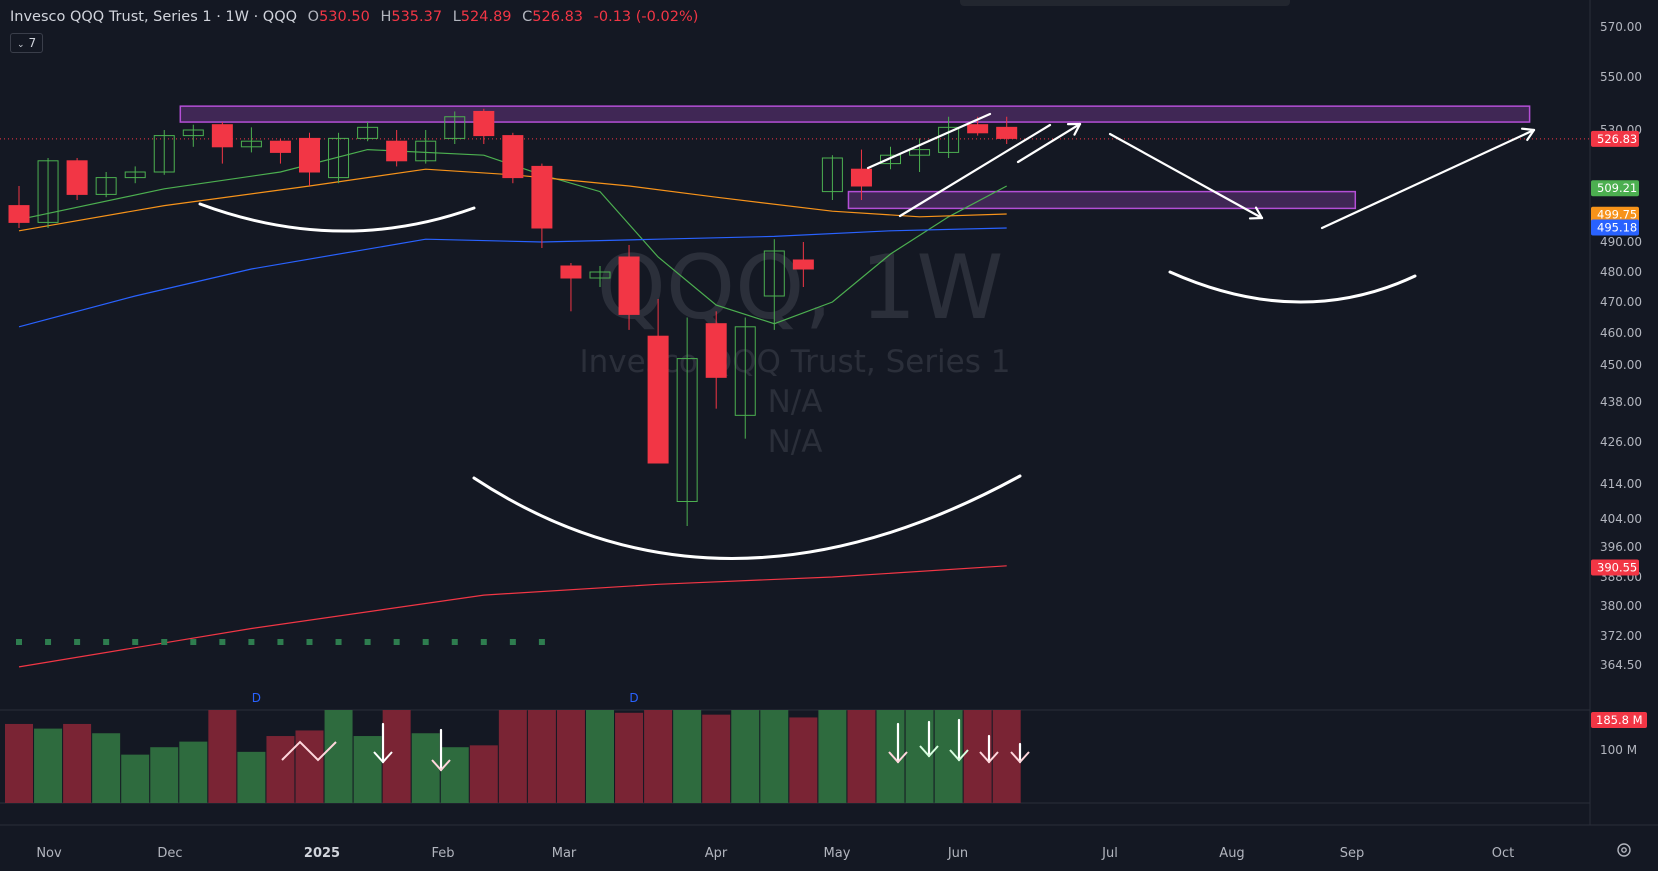 The width and height of the screenshot is (1658, 871). Describe the element at coordinates (1621, 27) in the screenshot. I see `price-tick: 570.00` at that location.